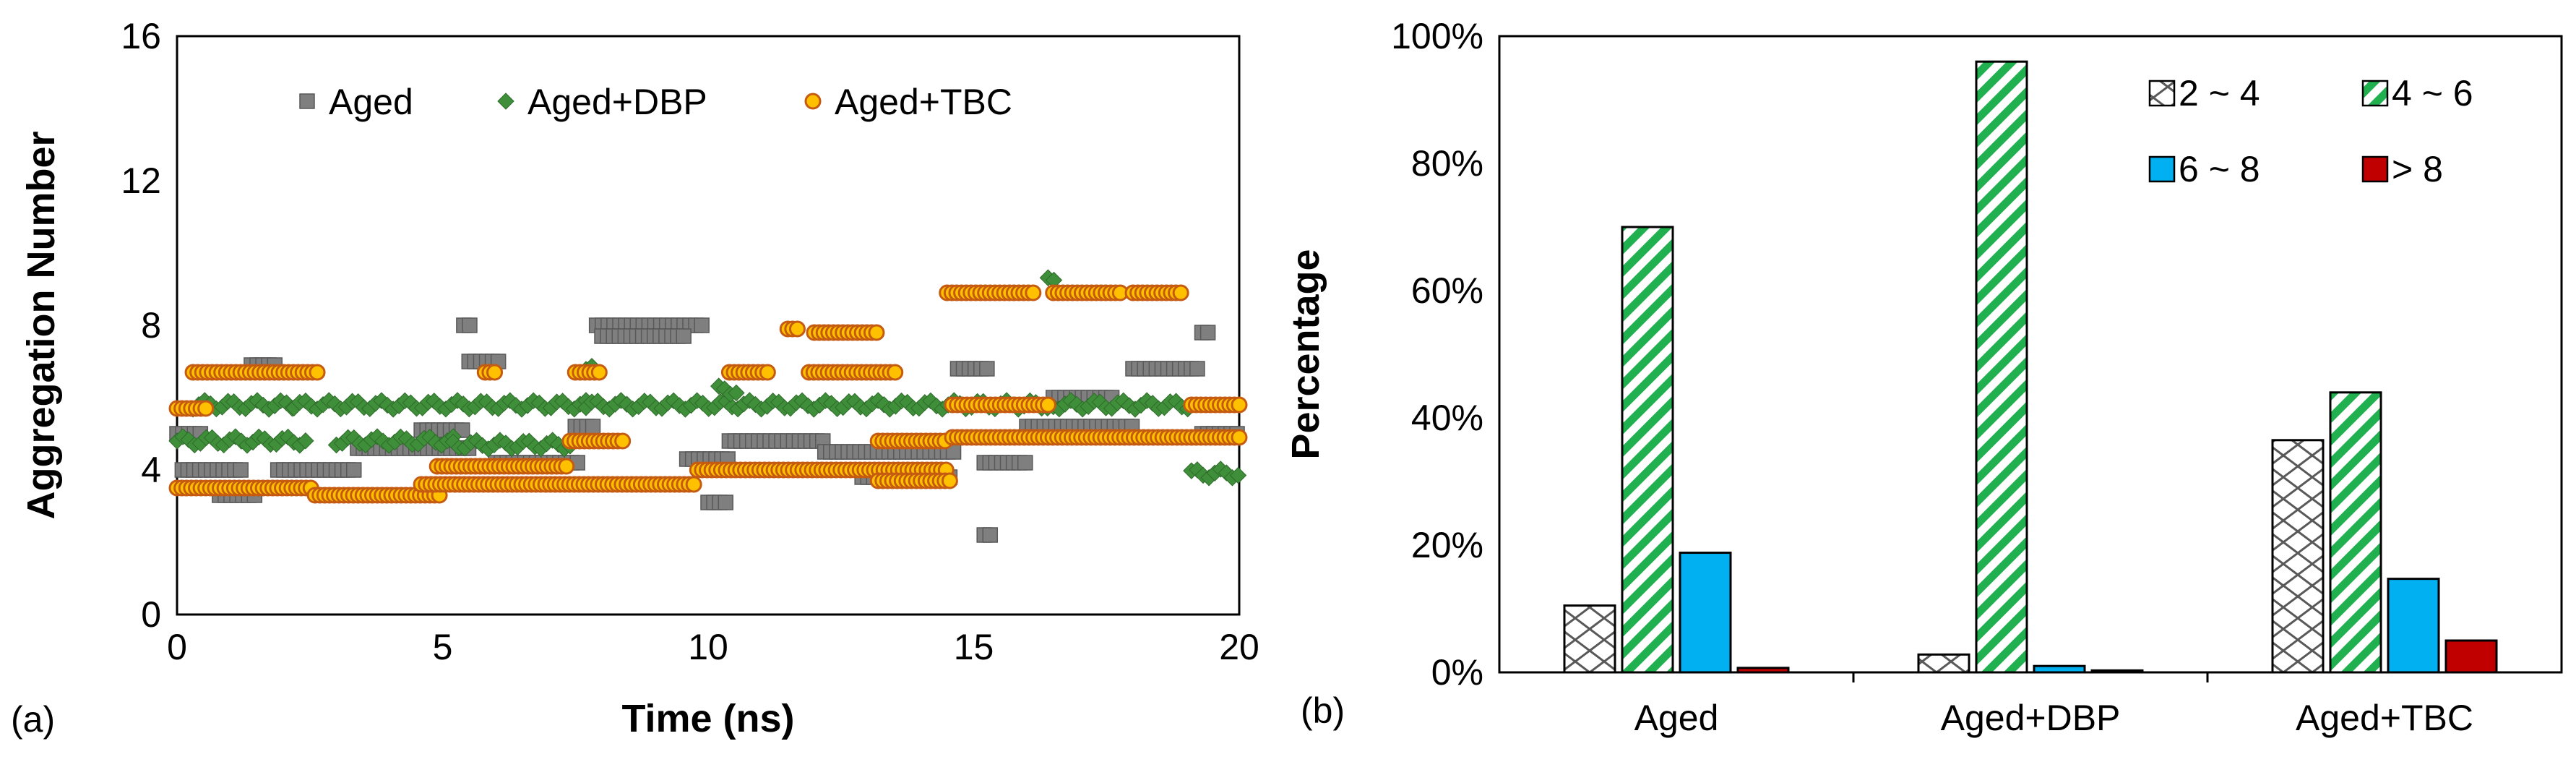 The image size is (2576, 762). I want to click on y-axis-ticks: 0% 20% 40% 60% 80% 100%, so click(1437, 354).